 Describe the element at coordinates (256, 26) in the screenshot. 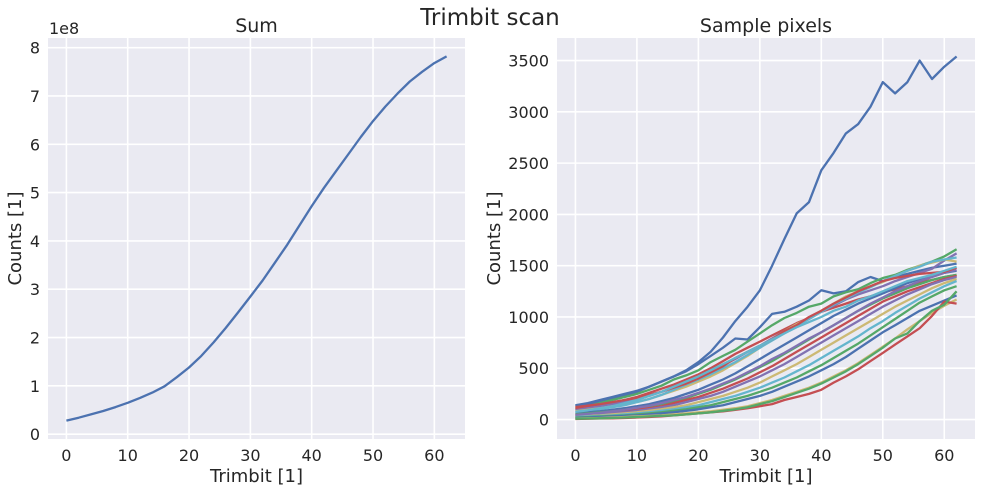

I see `sum-plot-title: Sum` at that location.